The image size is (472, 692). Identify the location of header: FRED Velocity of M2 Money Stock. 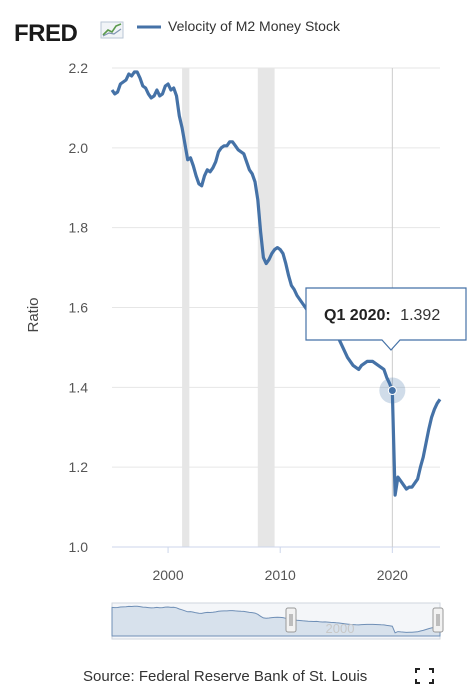
(177, 32).